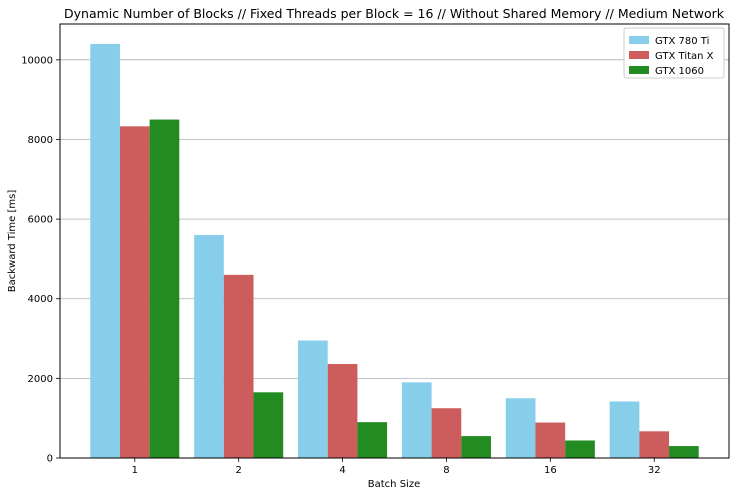 This screenshot has height=500, width=739. What do you see at coordinates (342, 470) in the screenshot?
I see `x-tick-label: 4` at bounding box center [342, 470].